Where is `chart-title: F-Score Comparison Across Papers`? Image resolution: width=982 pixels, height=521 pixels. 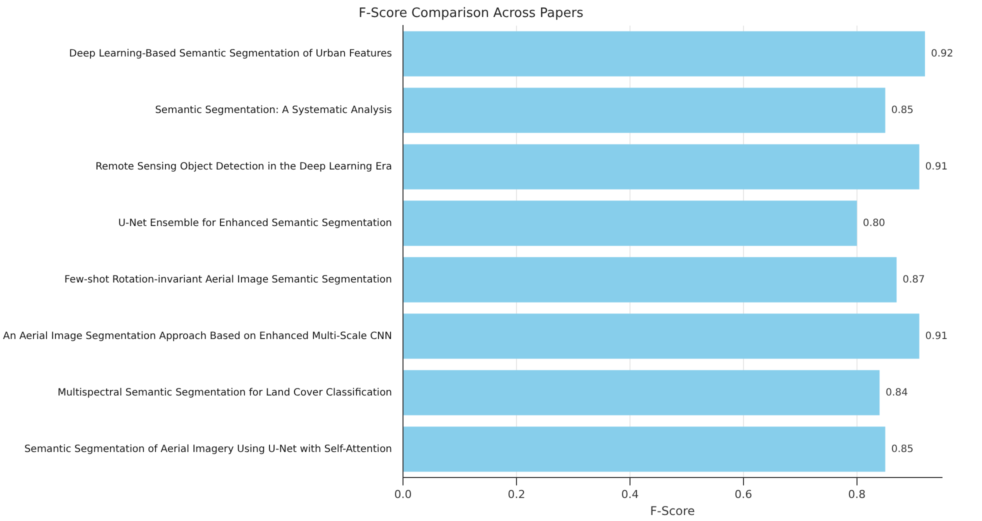
chart-title: F-Score Comparison Across Papers is located at coordinates (471, 14).